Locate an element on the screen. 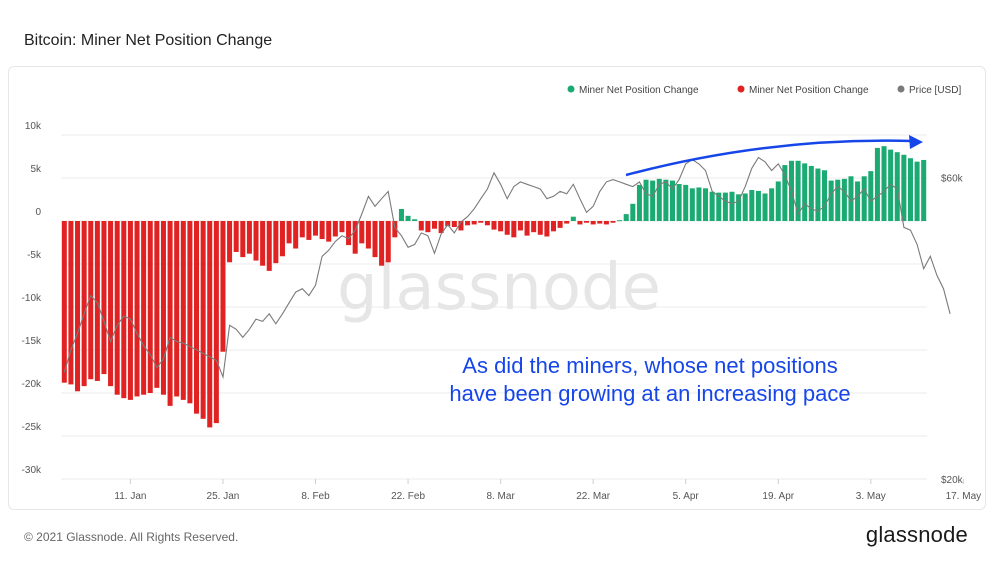  y-axis-tick-label: 5k is located at coordinates (36, 169).